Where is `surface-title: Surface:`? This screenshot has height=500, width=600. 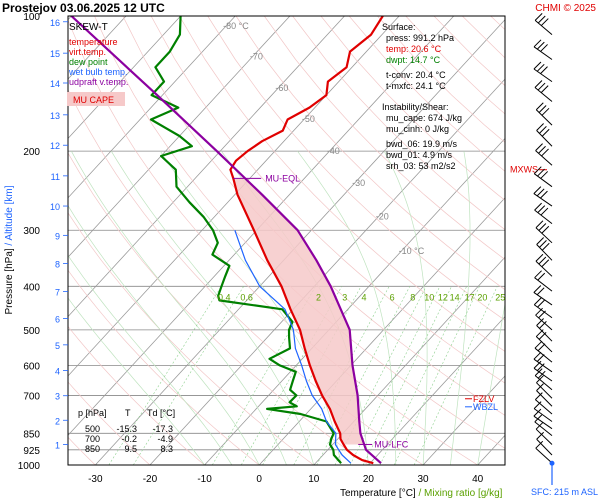 surface-title: Surface: is located at coordinates (399, 27).